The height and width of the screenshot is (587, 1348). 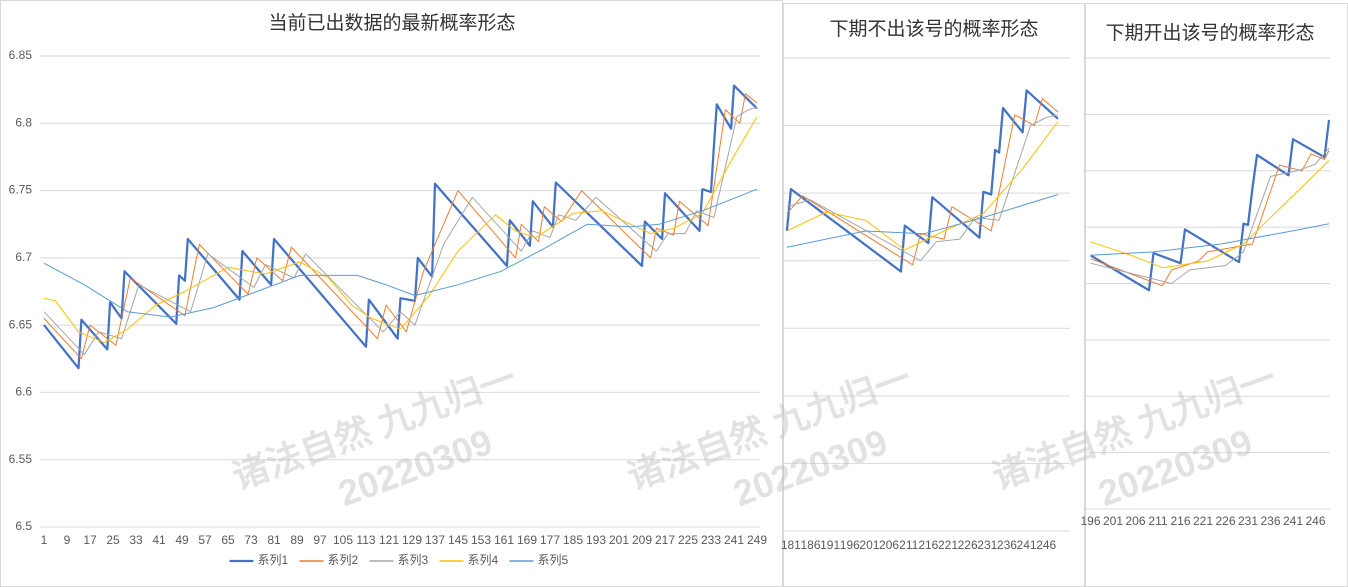 What do you see at coordinates (1209, 33) in the screenshot?
I see `chart-title: 下期开出该号的概率形态` at bounding box center [1209, 33].